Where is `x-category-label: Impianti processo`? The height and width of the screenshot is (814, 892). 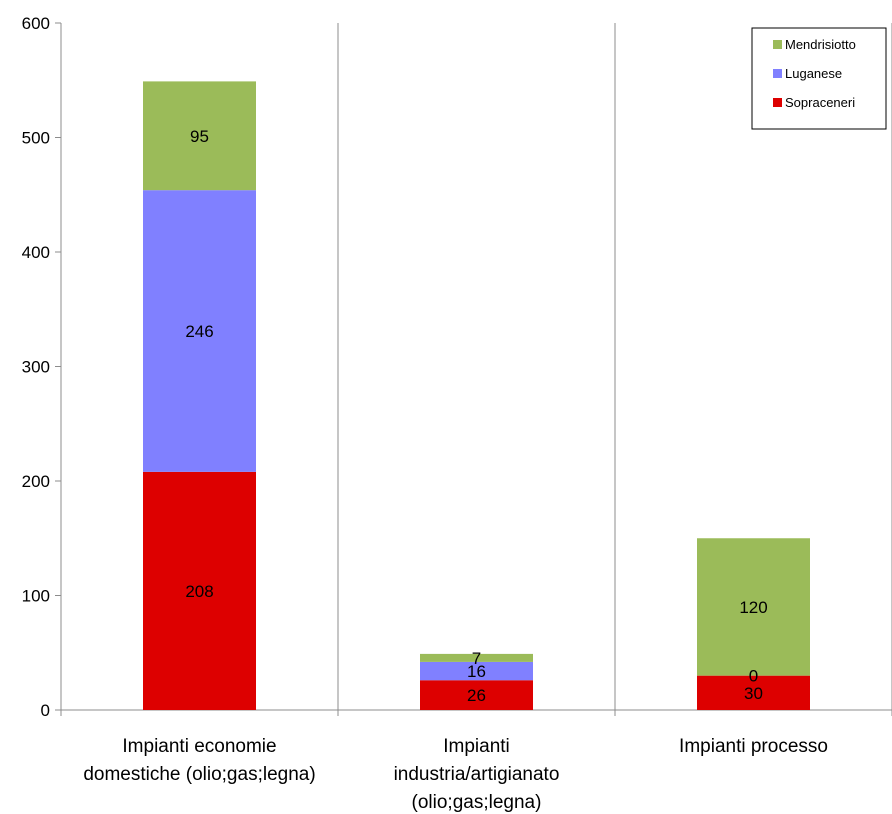
x-category-label: Impianti processo is located at coordinates (753, 746).